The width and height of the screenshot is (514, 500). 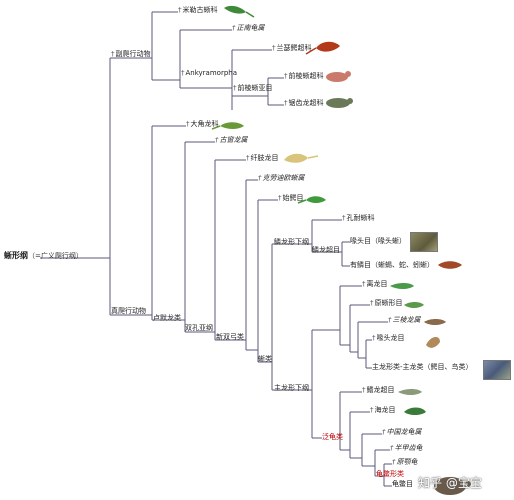 What do you see at coordinates (326, 250) in the screenshot?
I see `node-lepidosauria: 鳞龙超目` at bounding box center [326, 250].